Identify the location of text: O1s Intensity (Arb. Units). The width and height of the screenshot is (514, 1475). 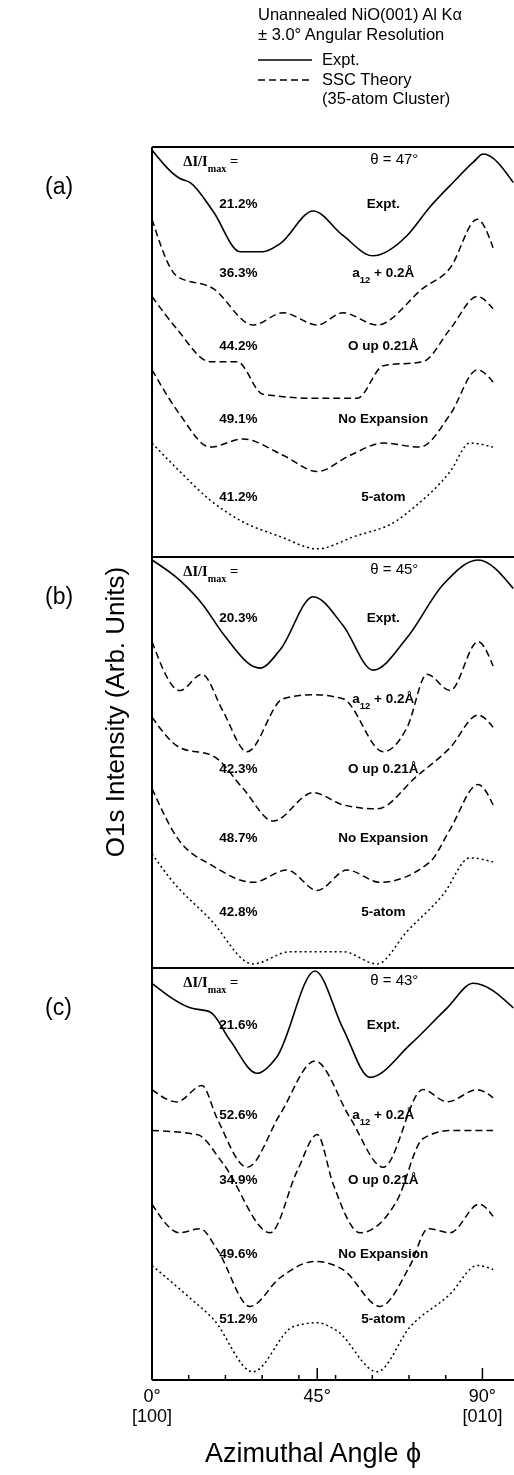
(115, 712).